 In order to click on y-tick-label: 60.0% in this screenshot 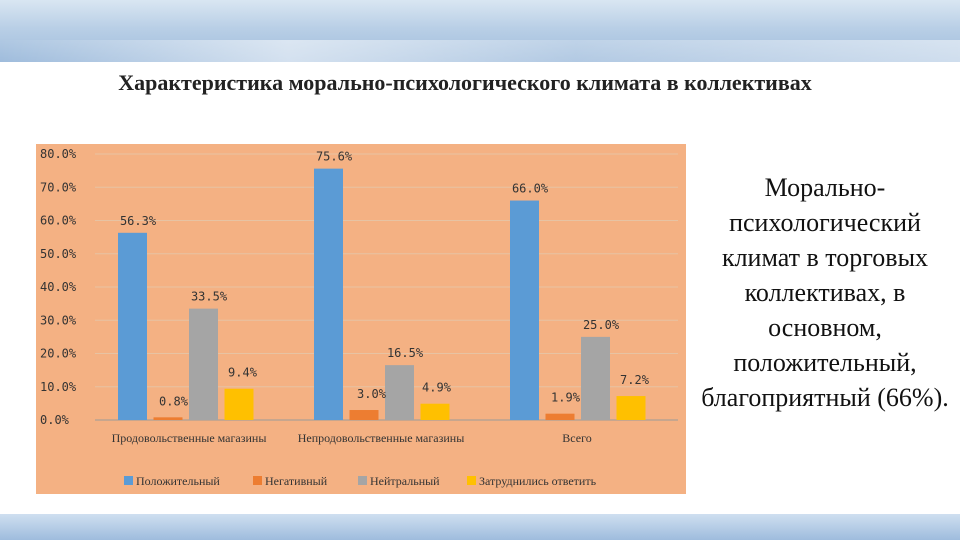, I will do `click(58, 221)`.